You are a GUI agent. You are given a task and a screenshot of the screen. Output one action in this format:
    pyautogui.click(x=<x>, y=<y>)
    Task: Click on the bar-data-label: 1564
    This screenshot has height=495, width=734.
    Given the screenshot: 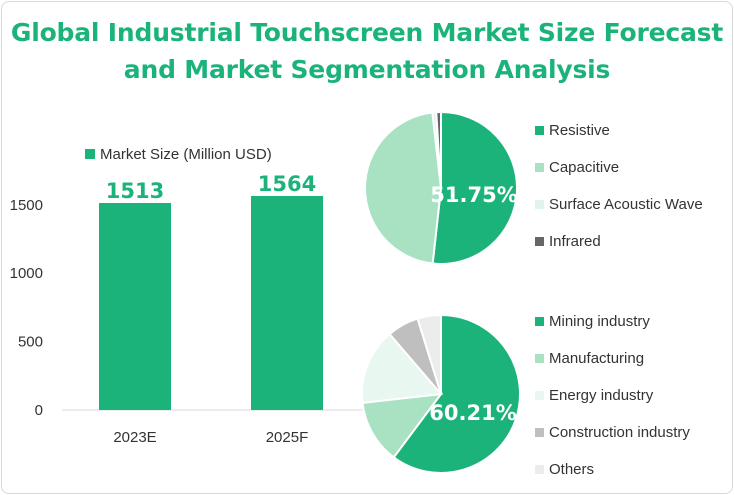 What is the action you would take?
    pyautogui.click(x=287, y=184)
    